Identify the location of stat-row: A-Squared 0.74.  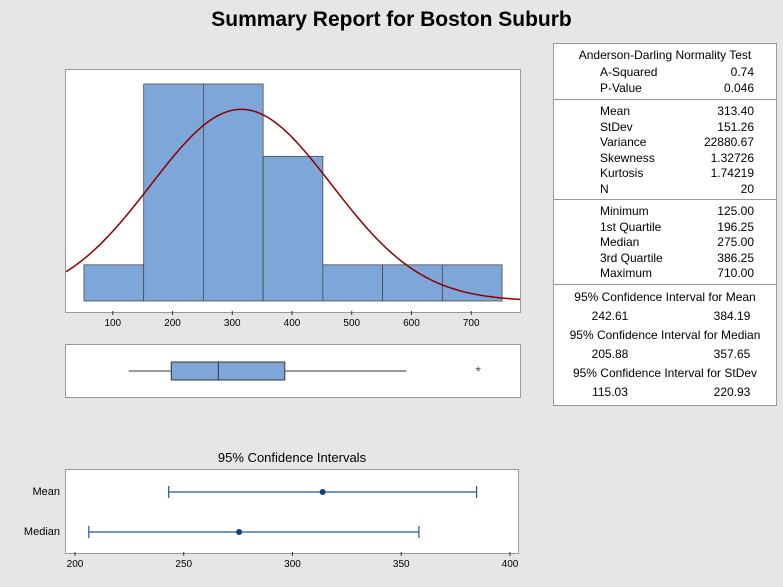
(677, 72).